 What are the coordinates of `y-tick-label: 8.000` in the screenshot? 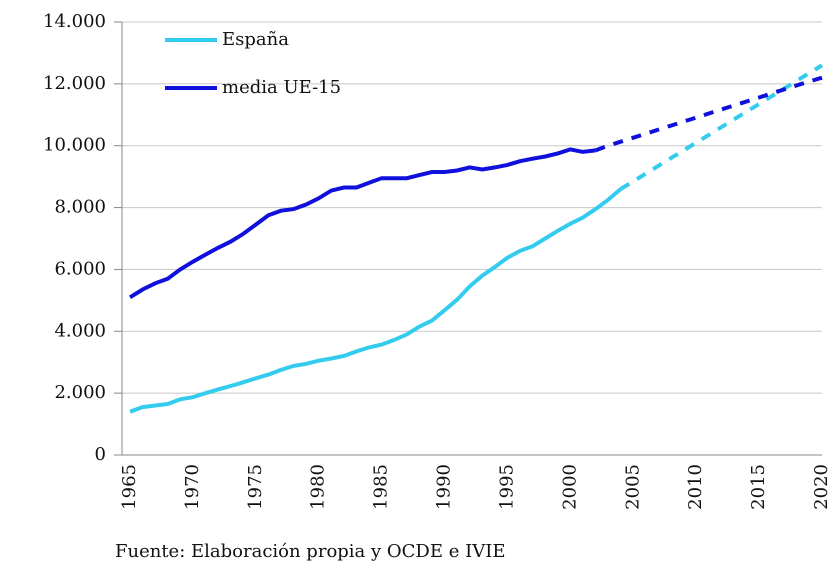 It's located at (80, 207).